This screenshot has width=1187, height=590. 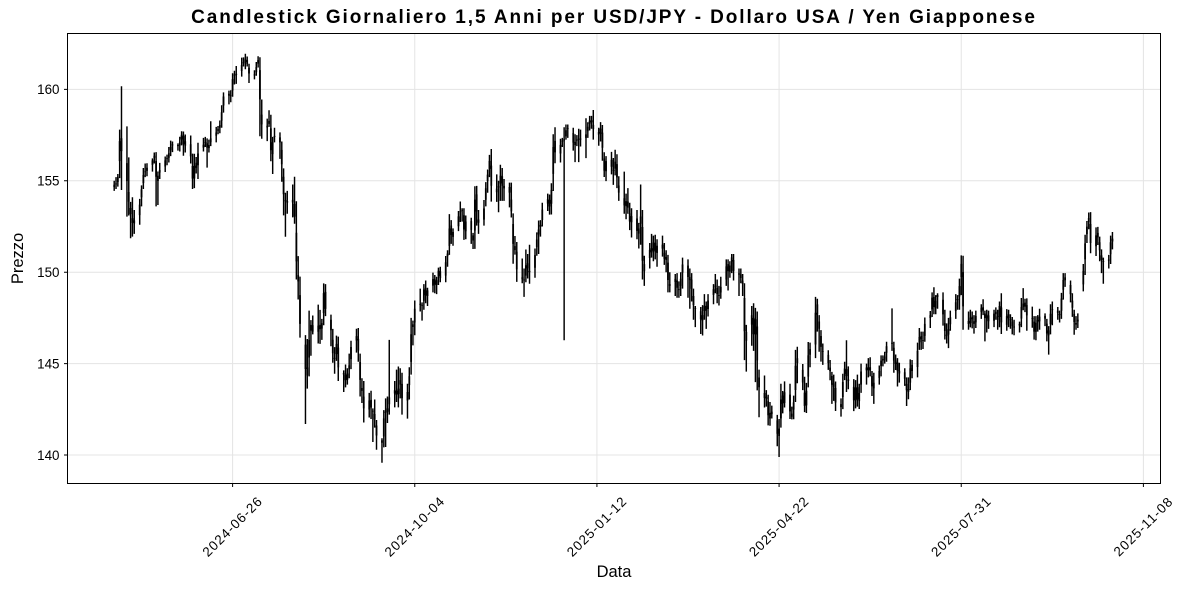 I want to click on svg-text: 160, so click(x=48, y=89).